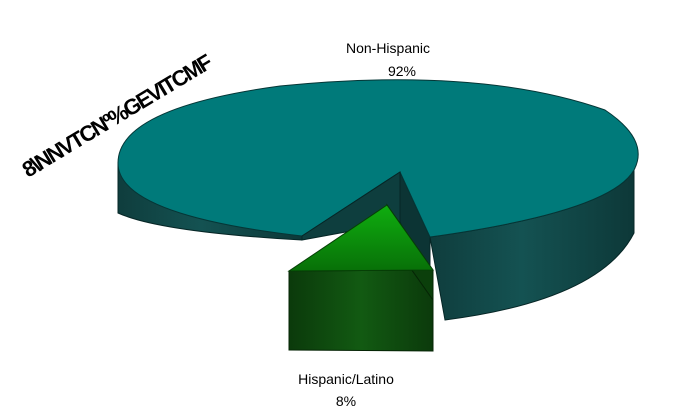 The image size is (677, 411). What do you see at coordinates (346, 379) in the screenshot?
I see `slice-label-hispanic-latino-name: Hispanic/Latino` at bounding box center [346, 379].